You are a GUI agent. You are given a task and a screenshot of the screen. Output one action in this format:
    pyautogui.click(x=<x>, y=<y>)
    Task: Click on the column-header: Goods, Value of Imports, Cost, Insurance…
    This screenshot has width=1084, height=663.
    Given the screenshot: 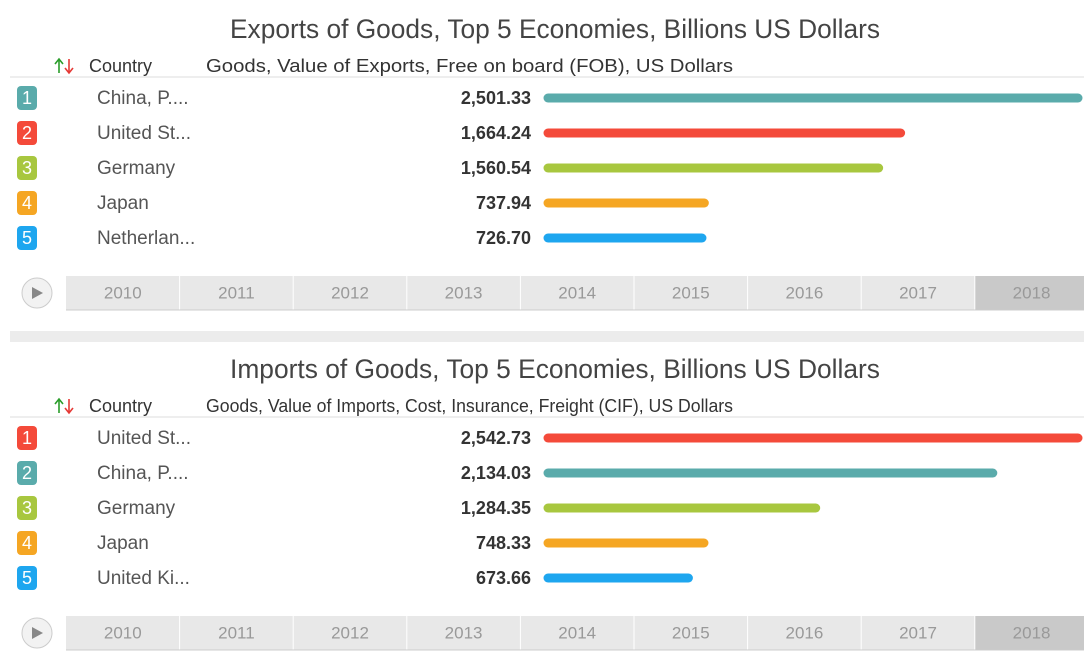 What is the action you would take?
    pyautogui.click(x=469, y=406)
    